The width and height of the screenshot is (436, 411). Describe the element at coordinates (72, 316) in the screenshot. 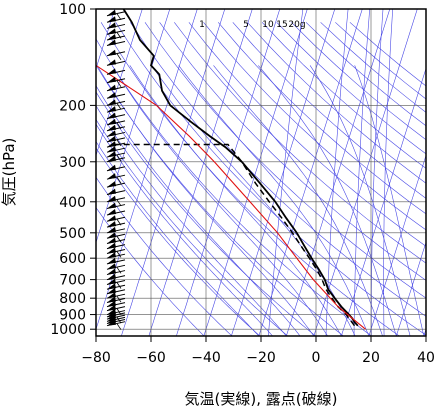

I see `y-tick-label: 900` at that location.